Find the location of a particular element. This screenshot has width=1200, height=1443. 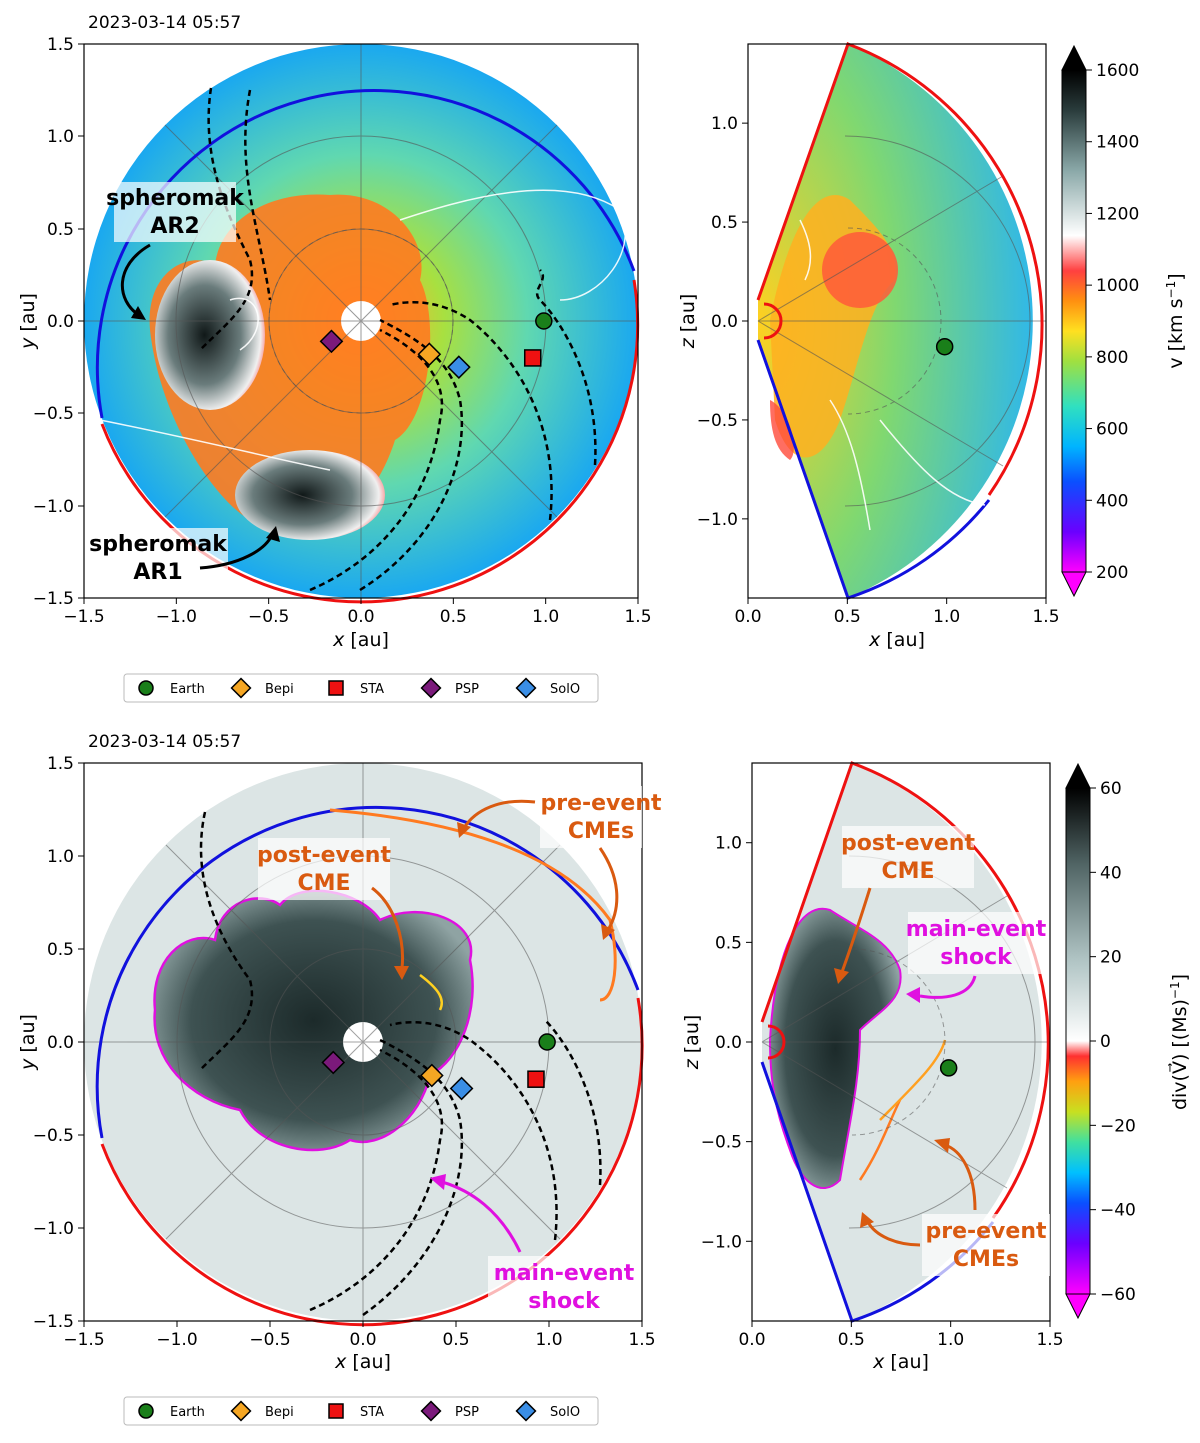

annotation-box-ar2 is located at coordinates (175, 212).